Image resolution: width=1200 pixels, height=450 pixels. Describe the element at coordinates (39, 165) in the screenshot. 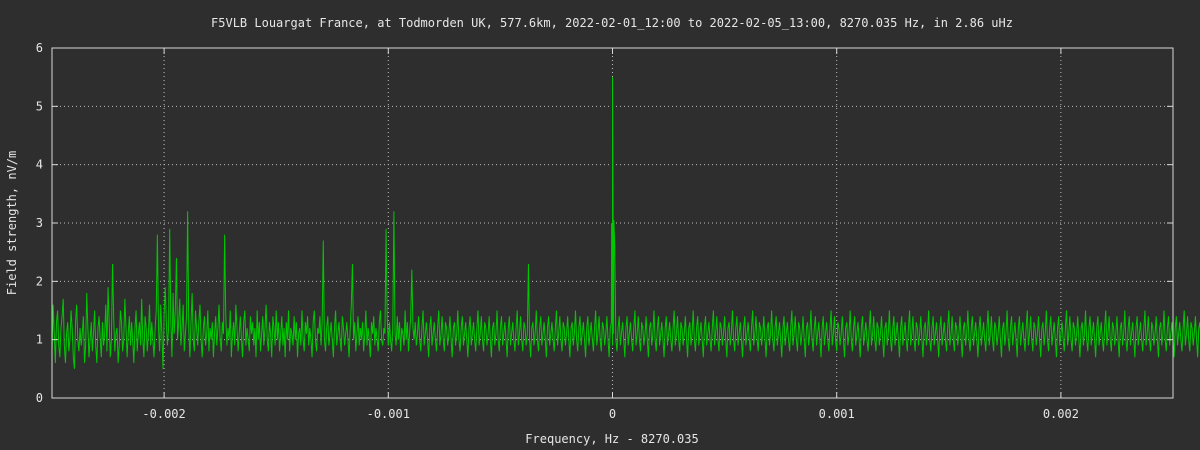

I see `y-tick-label: 4` at that location.